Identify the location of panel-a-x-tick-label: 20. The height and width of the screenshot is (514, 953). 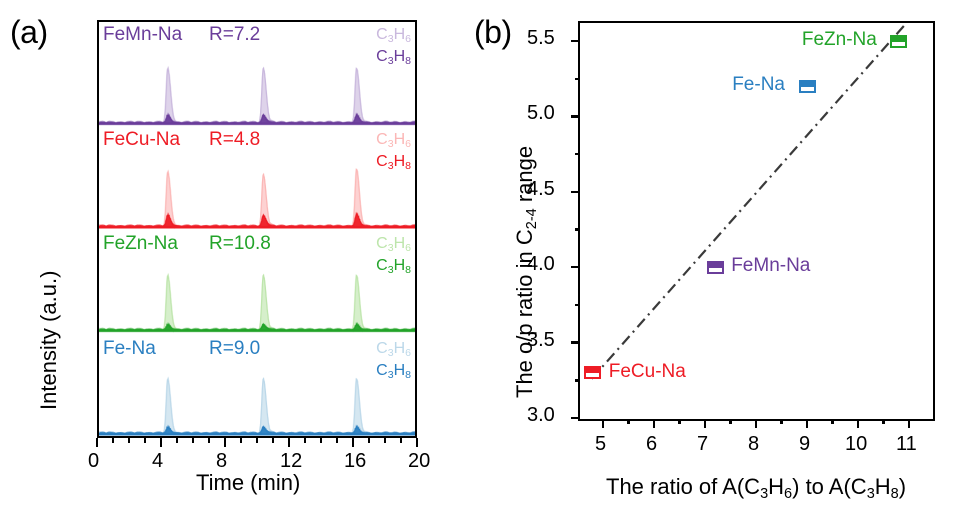
(419, 461).